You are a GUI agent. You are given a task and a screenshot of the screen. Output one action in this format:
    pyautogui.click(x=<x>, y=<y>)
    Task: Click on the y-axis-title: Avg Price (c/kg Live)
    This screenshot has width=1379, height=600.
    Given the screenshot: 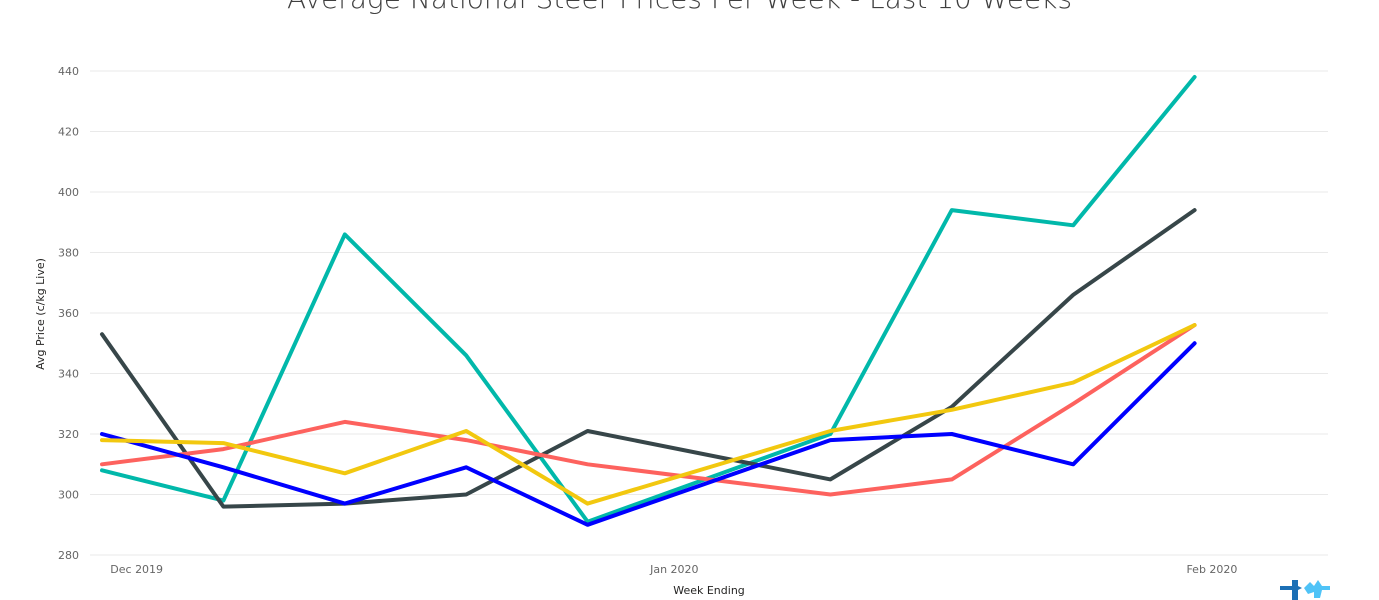 What is the action you would take?
    pyautogui.click(x=40, y=314)
    